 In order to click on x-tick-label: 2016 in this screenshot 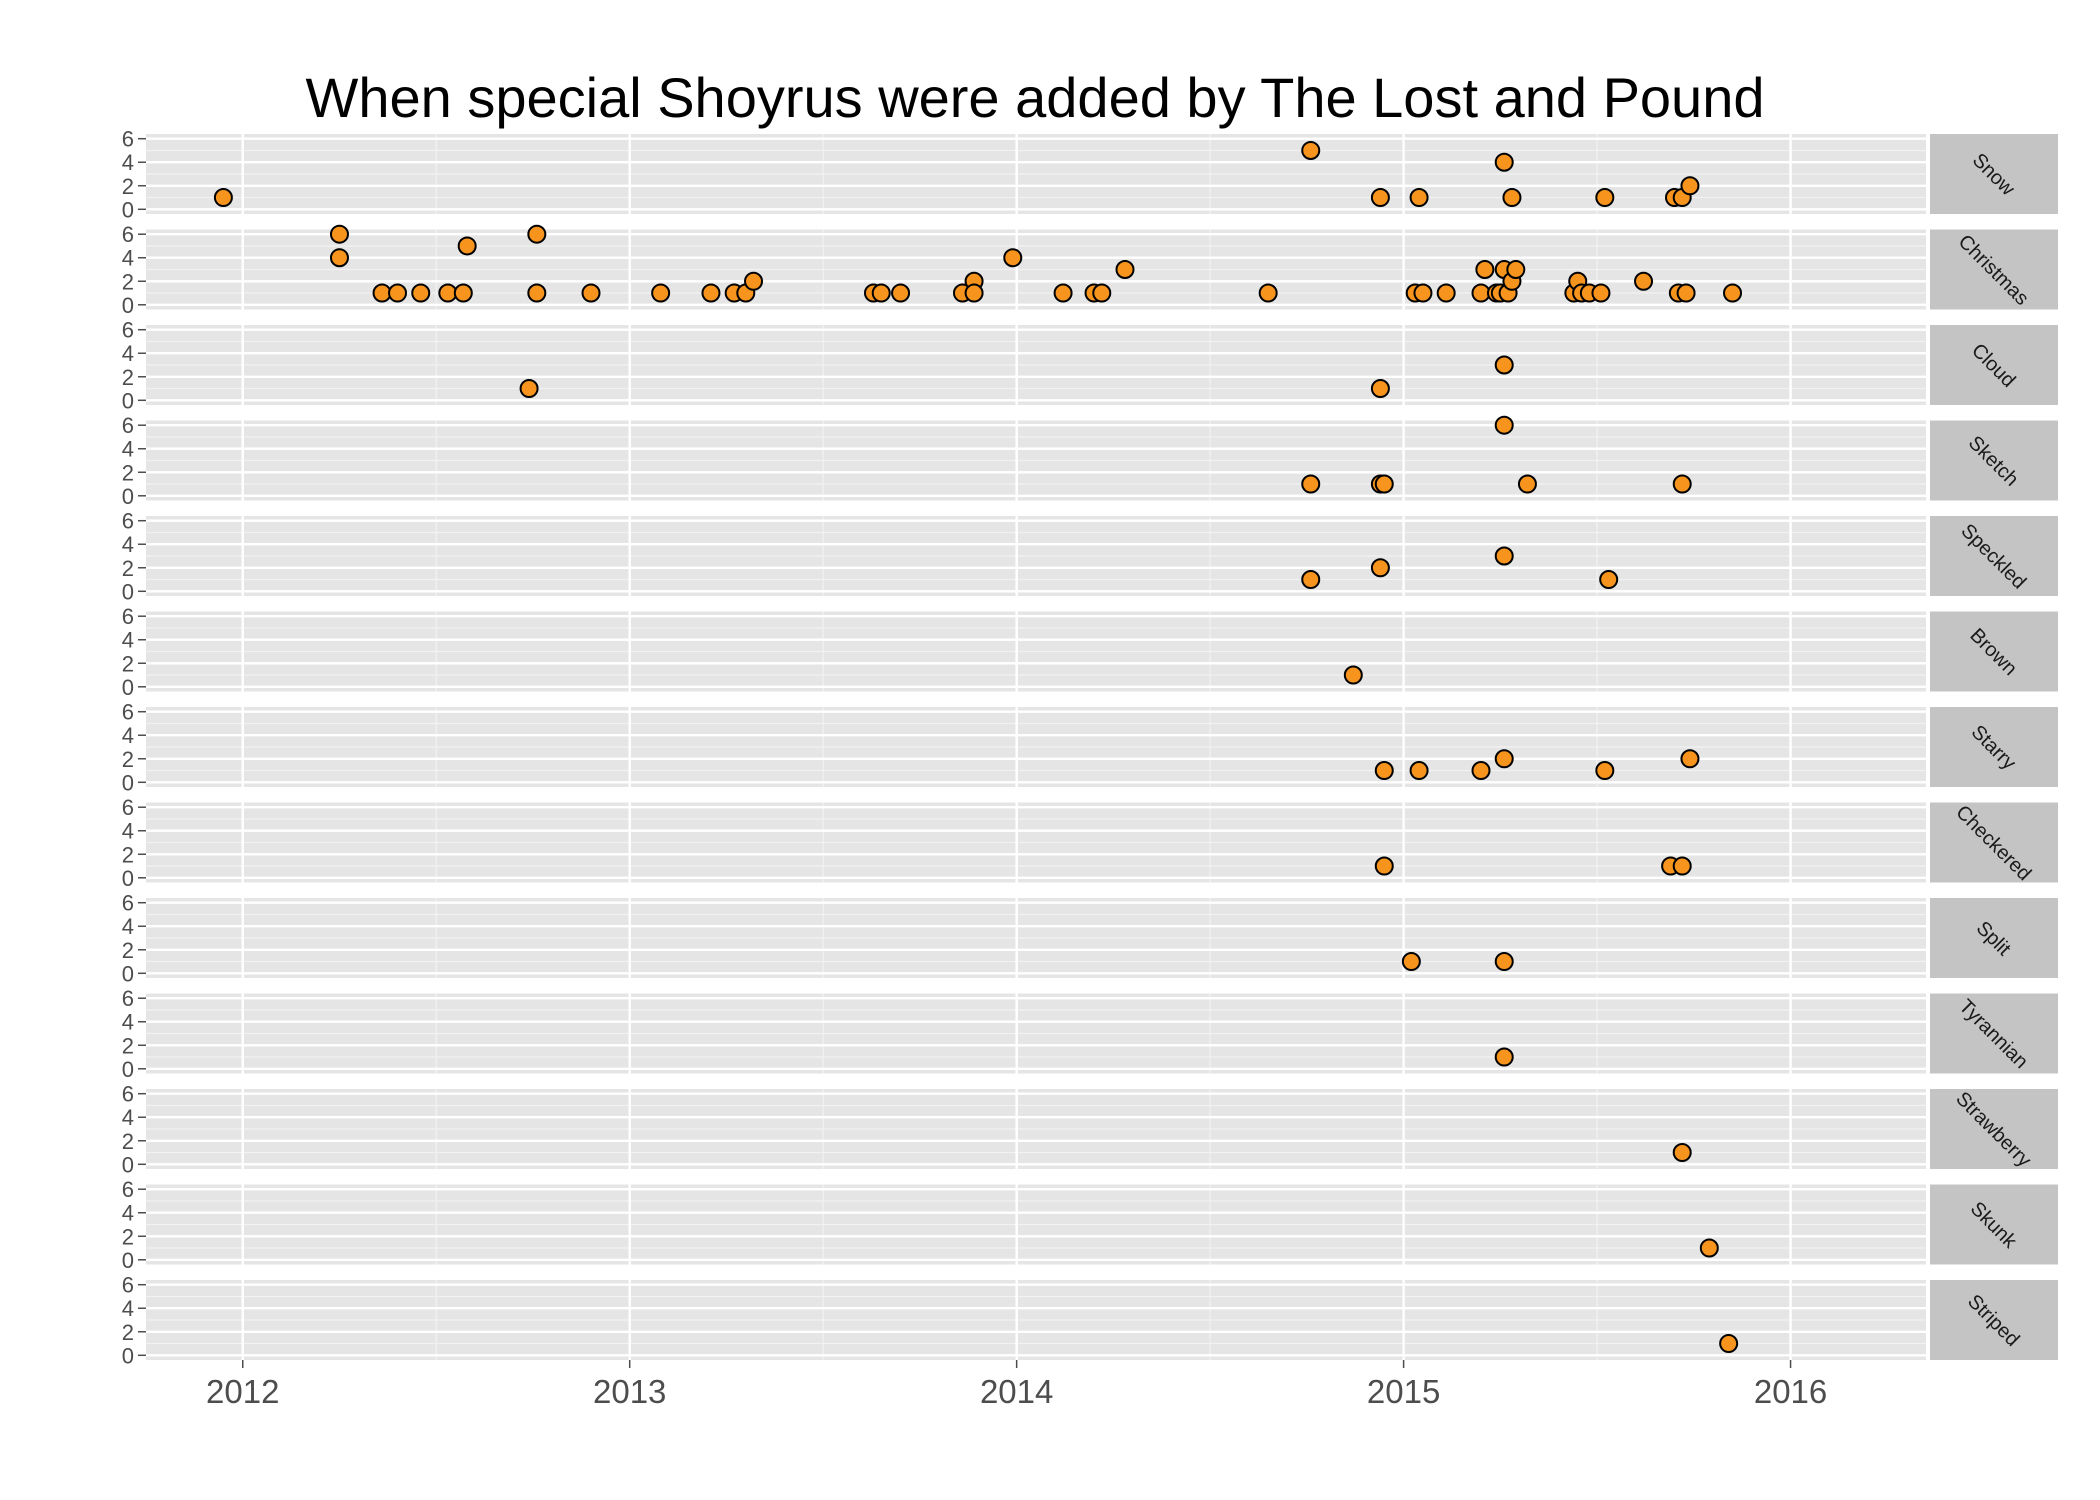, I will do `click(1790, 1391)`.